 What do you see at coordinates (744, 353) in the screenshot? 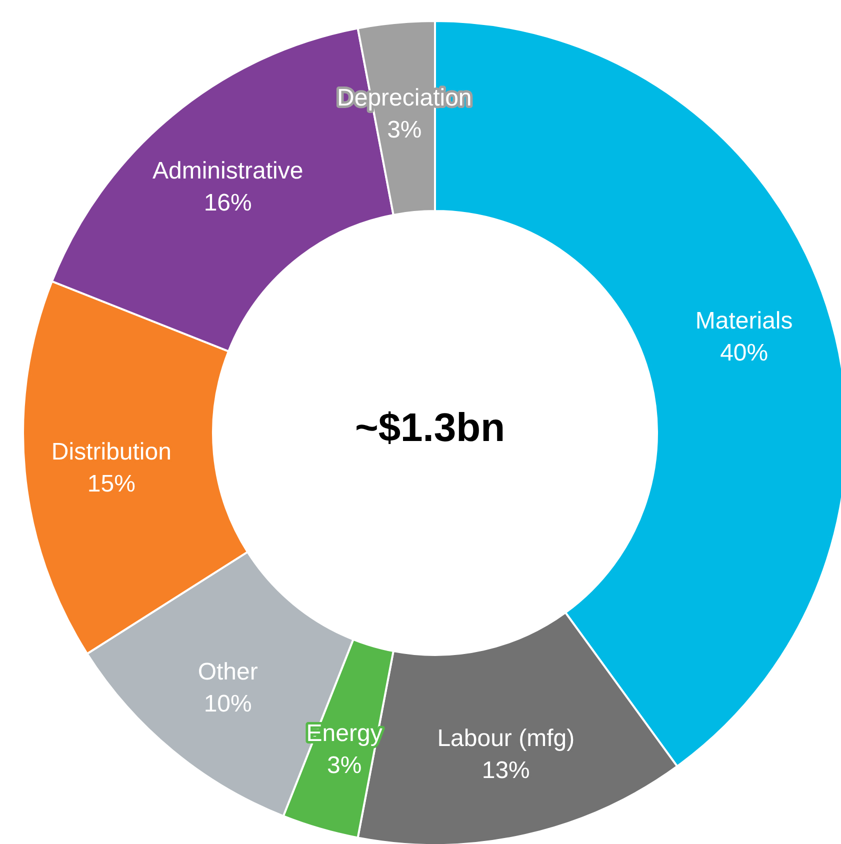
I see `data-label: 40%` at bounding box center [744, 353].